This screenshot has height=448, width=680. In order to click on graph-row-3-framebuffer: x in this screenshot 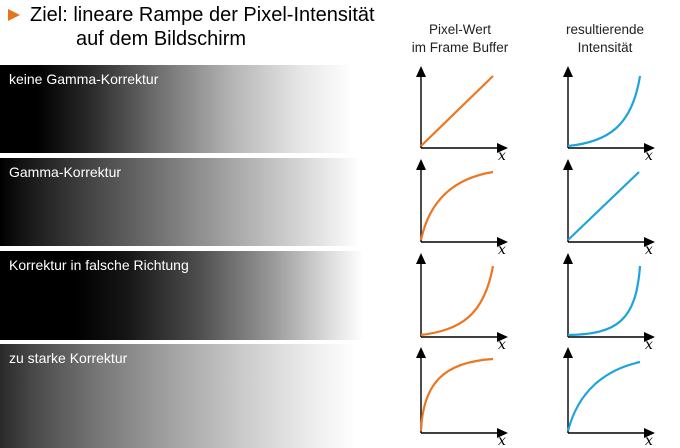, I will do `click(462, 303)`.